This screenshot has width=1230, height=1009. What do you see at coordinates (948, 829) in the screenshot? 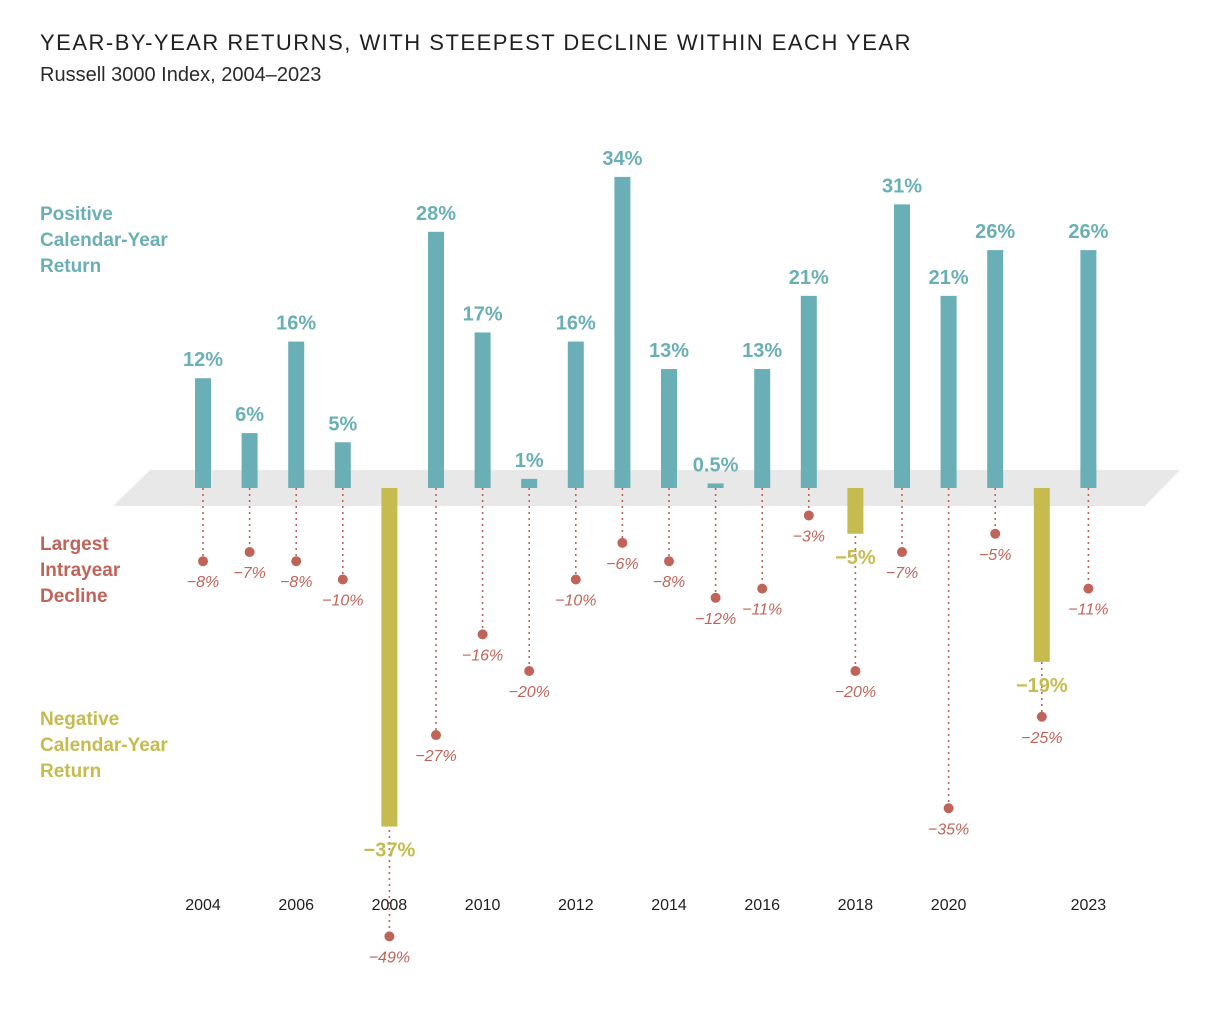
I see `decline-label-2020: −35%` at bounding box center [948, 829].